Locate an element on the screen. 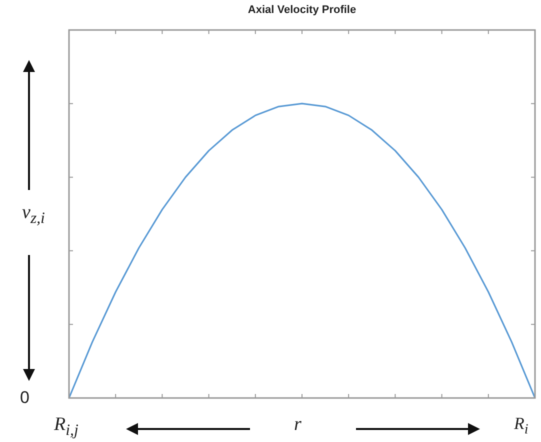 The width and height of the screenshot is (541, 442). y-axis-title: v$_{z,i}$ is located at coordinates (33, 215).